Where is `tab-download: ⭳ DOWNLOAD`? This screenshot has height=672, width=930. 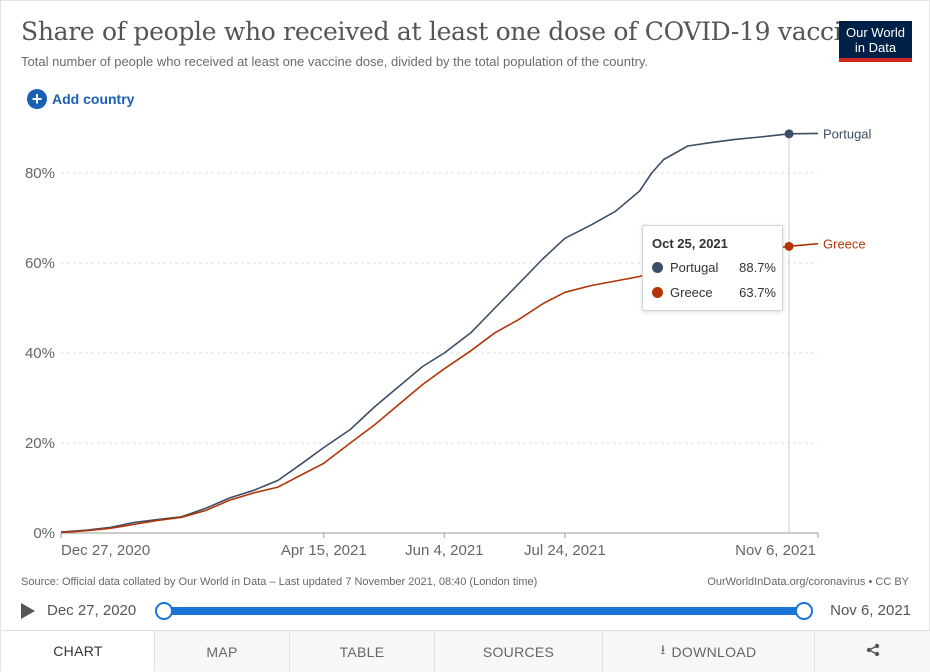 tab-download: ⭳ DOWNLOAD is located at coordinates (709, 651).